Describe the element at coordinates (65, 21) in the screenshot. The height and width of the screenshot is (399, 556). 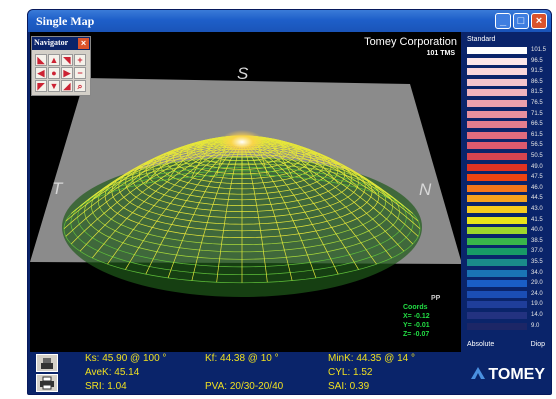
I see `window-title: Single Map` at that location.